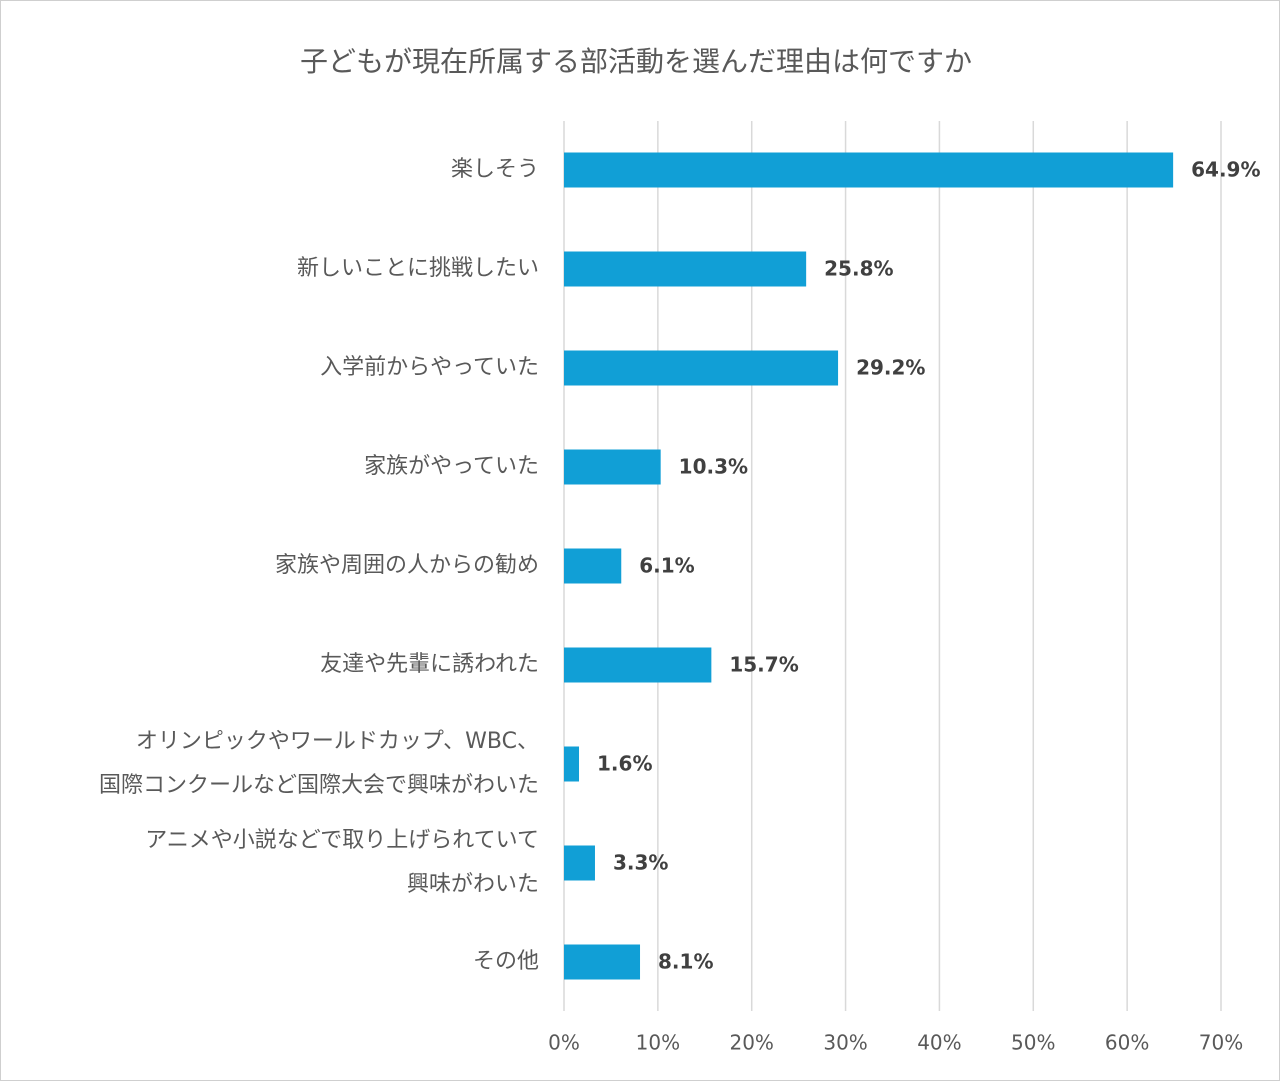 This screenshot has height=1081, width=1280. What do you see at coordinates (417, 268) in the screenshot?
I see `y-tick-label: 新しいことに挑戦したい` at bounding box center [417, 268].